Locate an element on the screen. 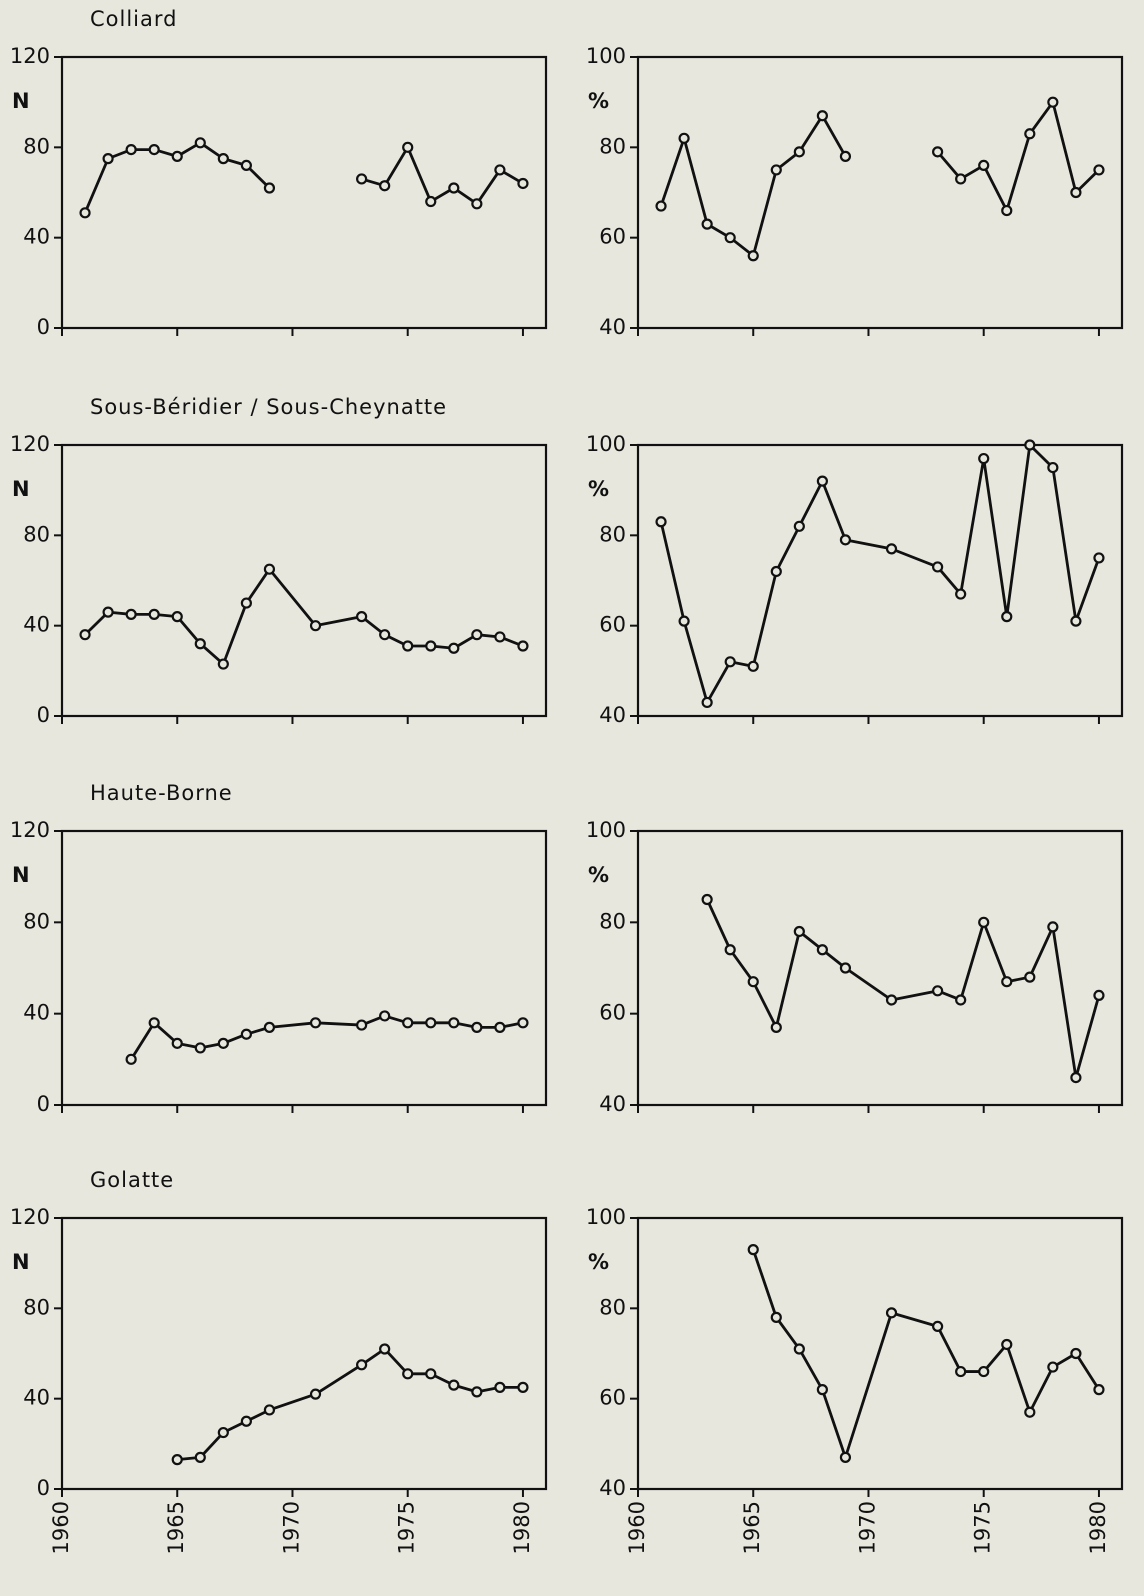  panel: Sous-Béridier / Sous-Cheynatte N 0 40 80 120 is located at coordinates (279, 561).